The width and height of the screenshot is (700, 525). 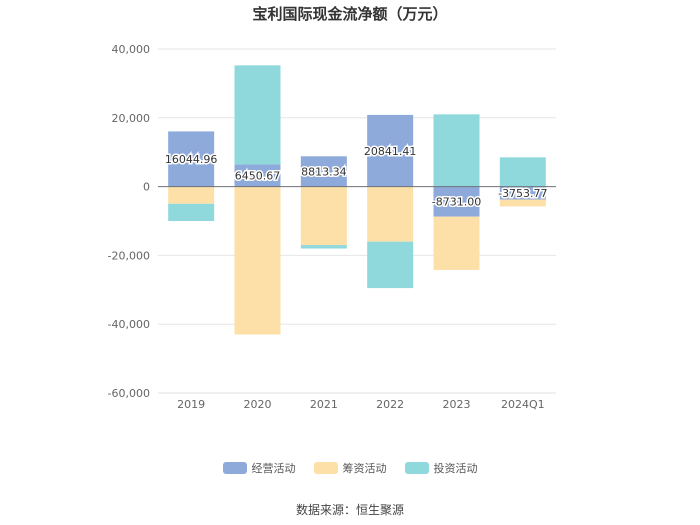 What do you see at coordinates (323, 216) in the screenshot?
I see `bar-financing-2021` at bounding box center [323, 216].